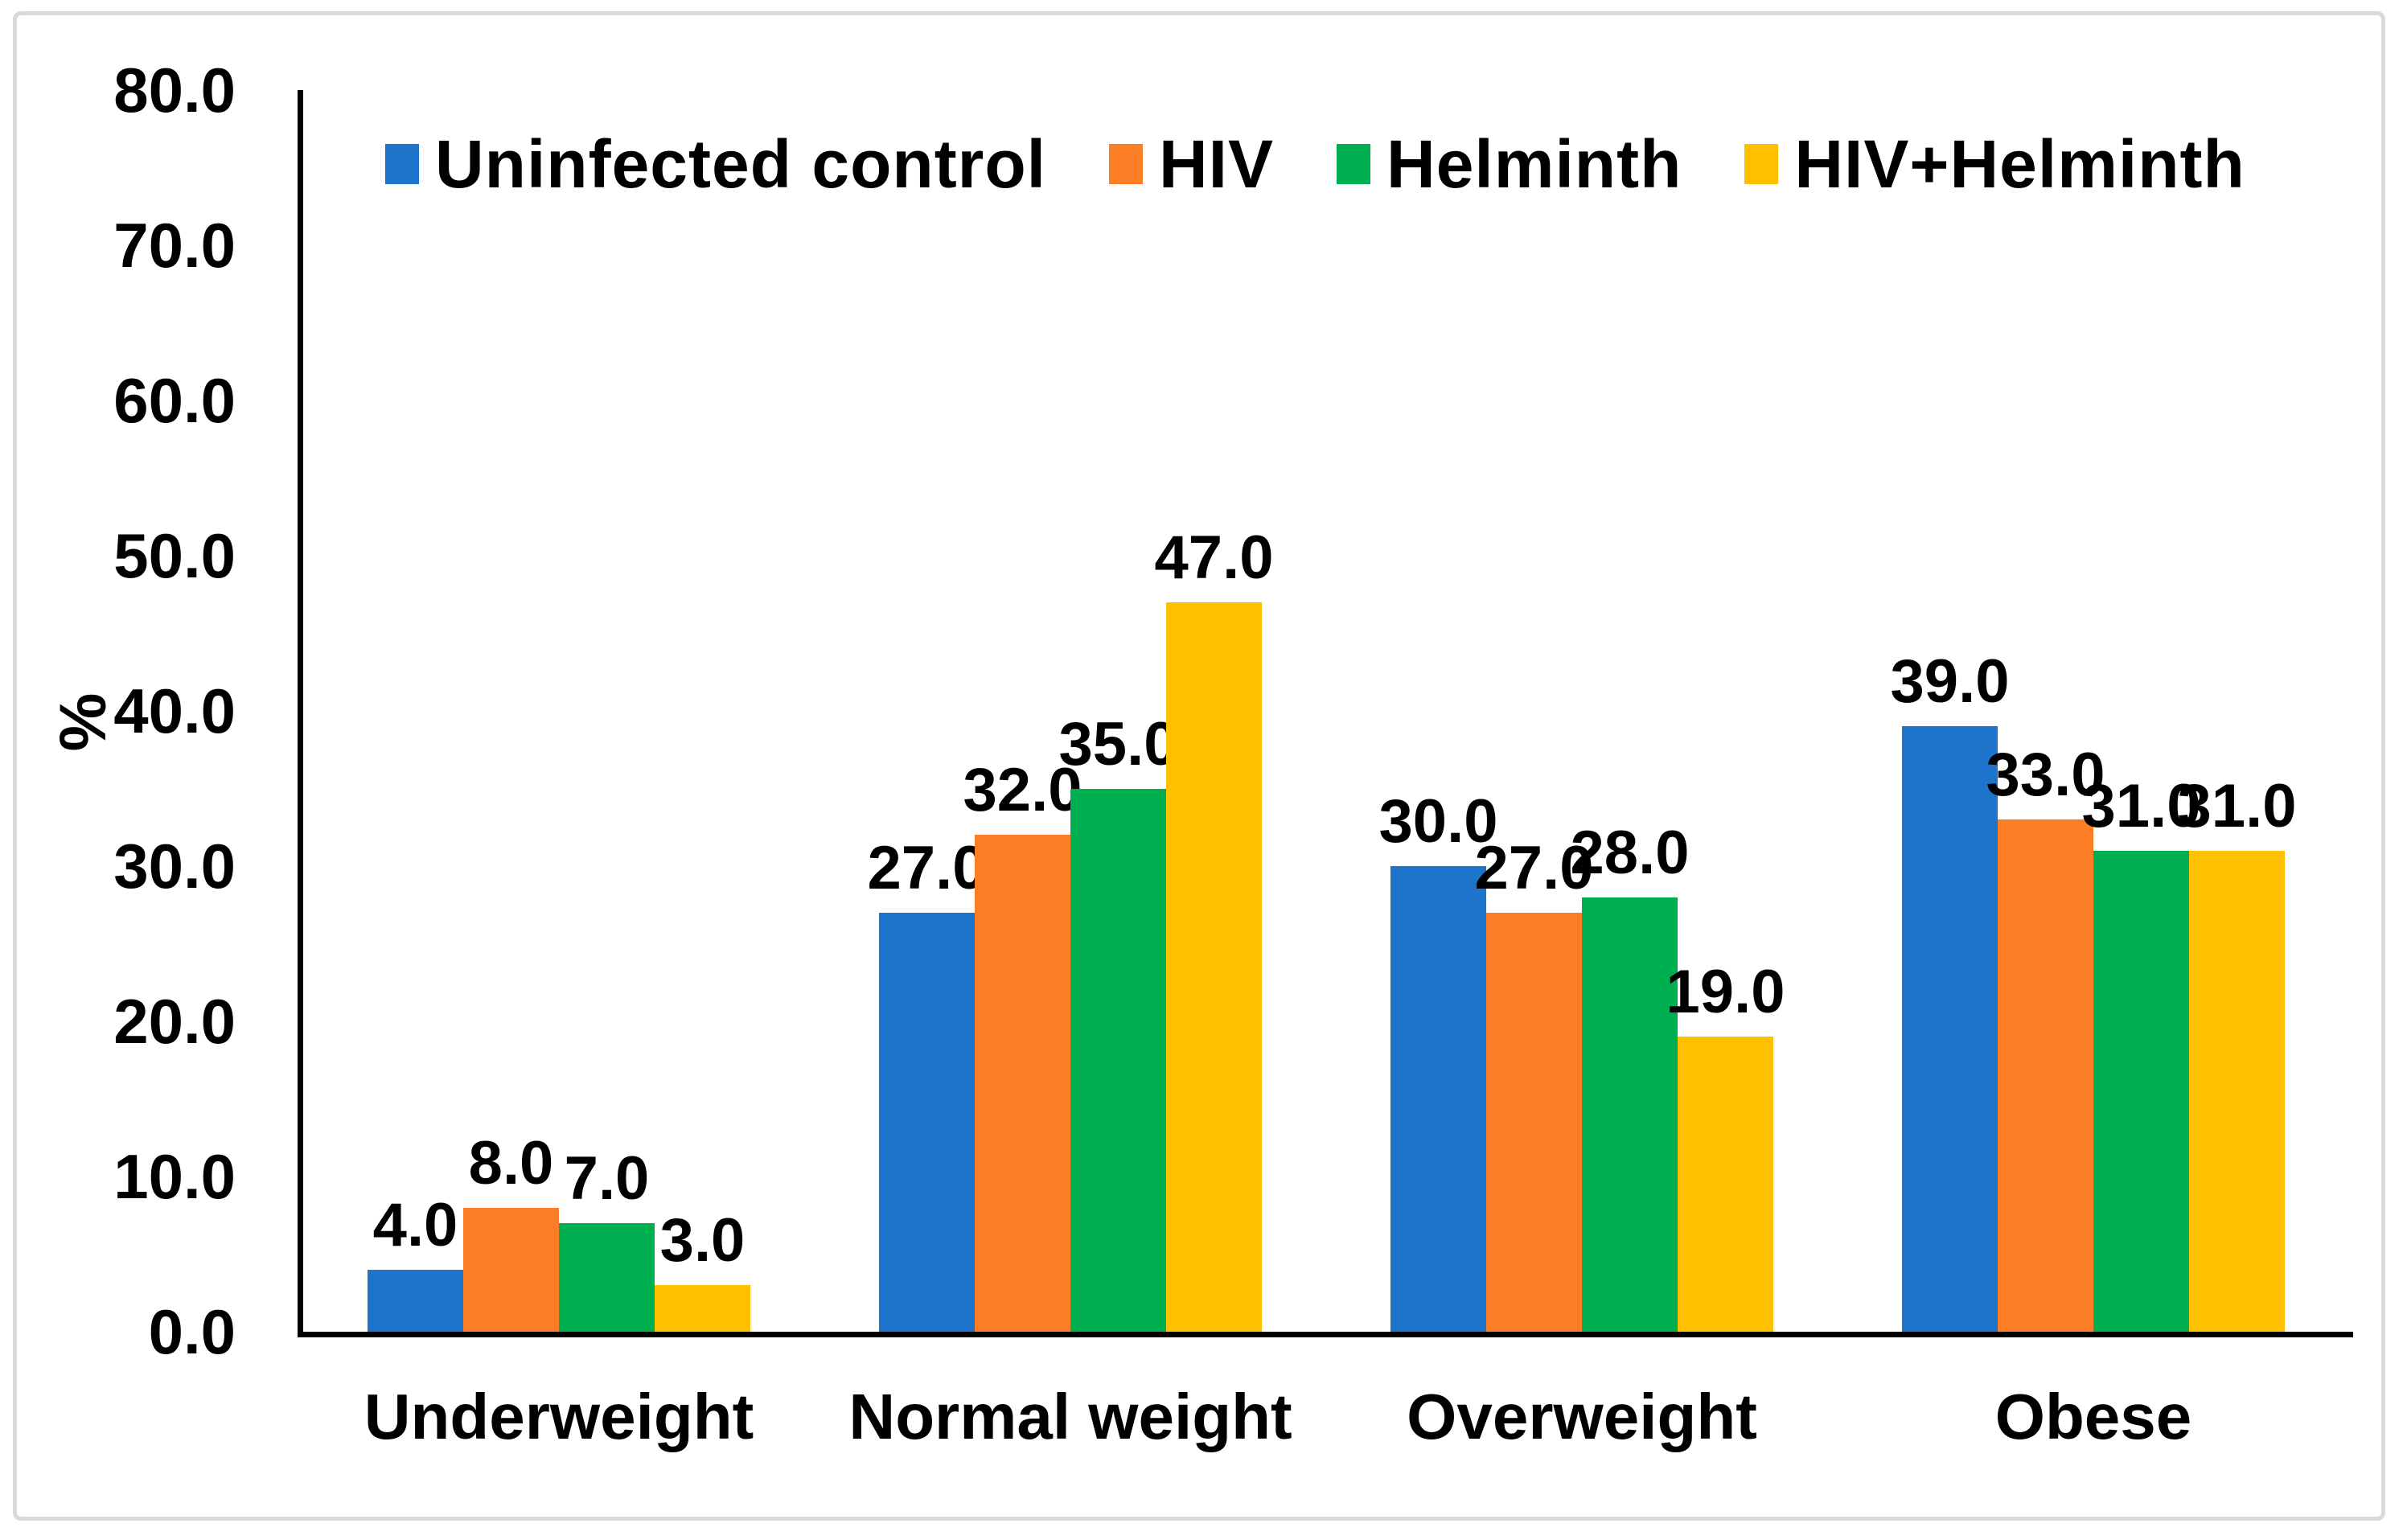 This screenshot has height=1540, width=2403. I want to click on legend-label: HIV+Helminth, so click(2019, 164).